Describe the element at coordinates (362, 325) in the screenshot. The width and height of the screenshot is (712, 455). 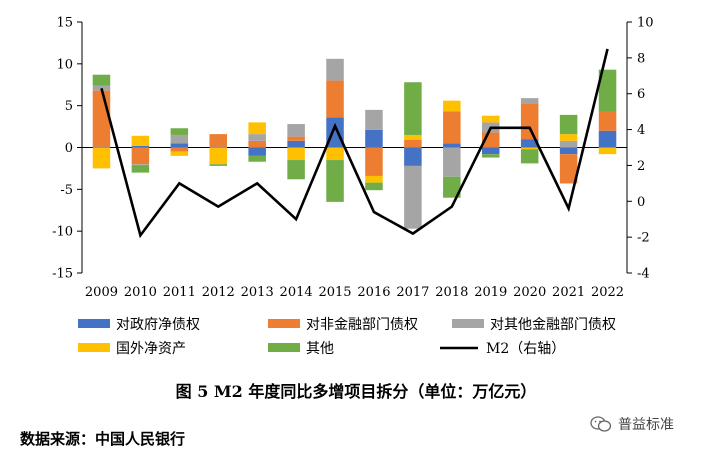
I see `legend-label: 对非金融部门债权` at that location.